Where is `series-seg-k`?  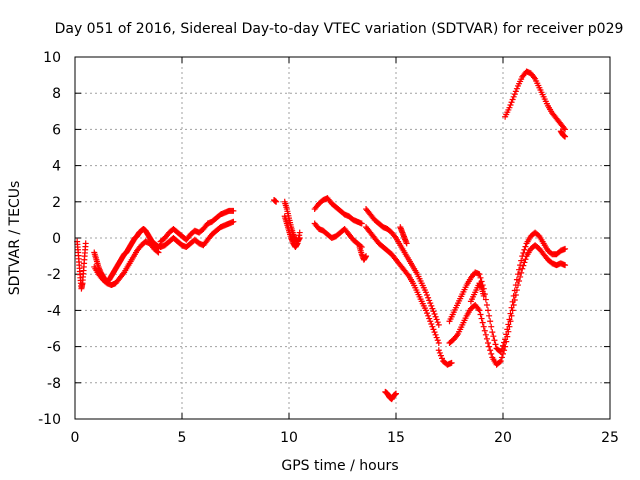
series-seg-k is located at coordinates (445, 357).